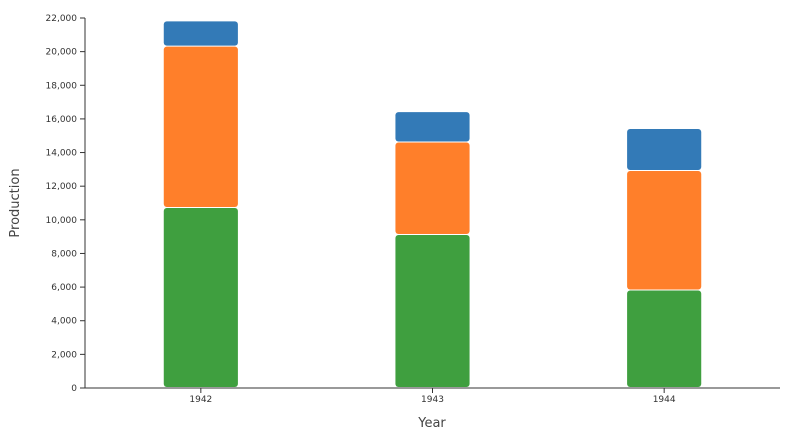 The image size is (792, 437). I want to click on y-tick-label: 6,000, so click(64, 288).